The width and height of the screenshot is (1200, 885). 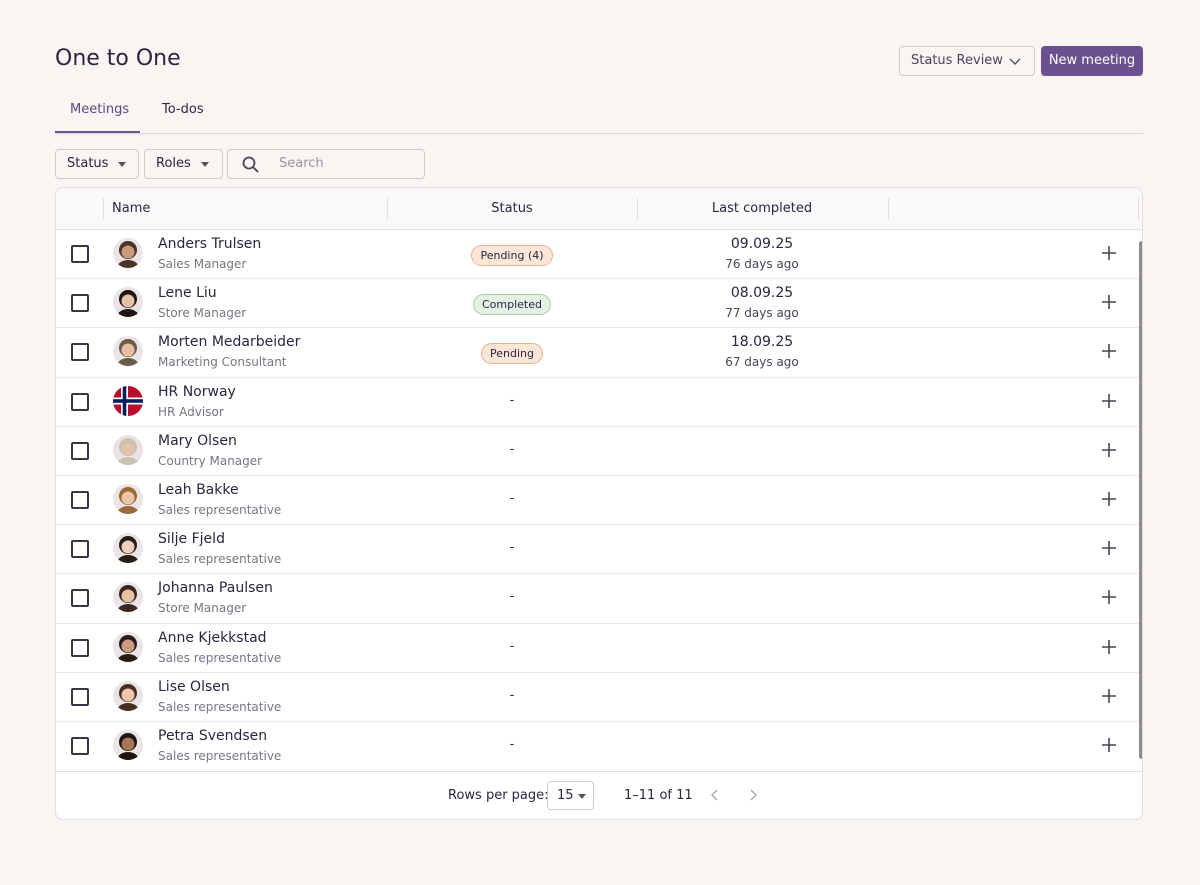 What do you see at coordinates (212, 637) in the screenshot?
I see `person-name: Anne Kjekkstad` at bounding box center [212, 637].